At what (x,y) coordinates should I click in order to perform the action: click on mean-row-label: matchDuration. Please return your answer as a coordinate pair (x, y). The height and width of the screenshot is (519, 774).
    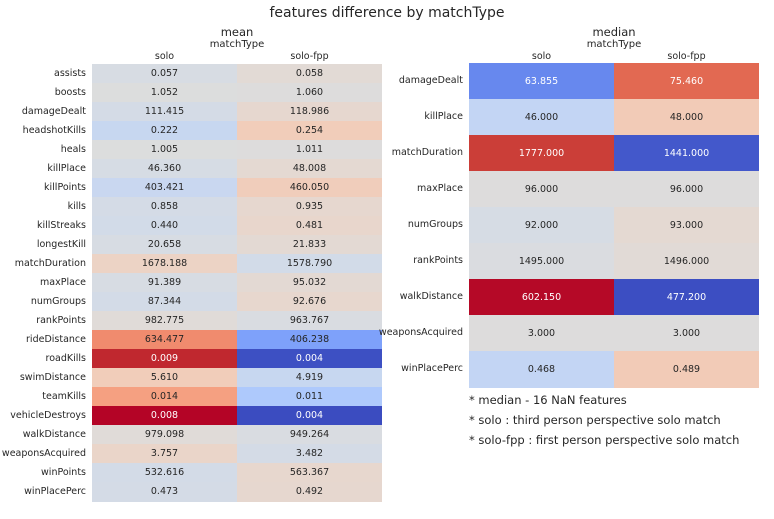
    Looking at the image, I should click on (50, 263).